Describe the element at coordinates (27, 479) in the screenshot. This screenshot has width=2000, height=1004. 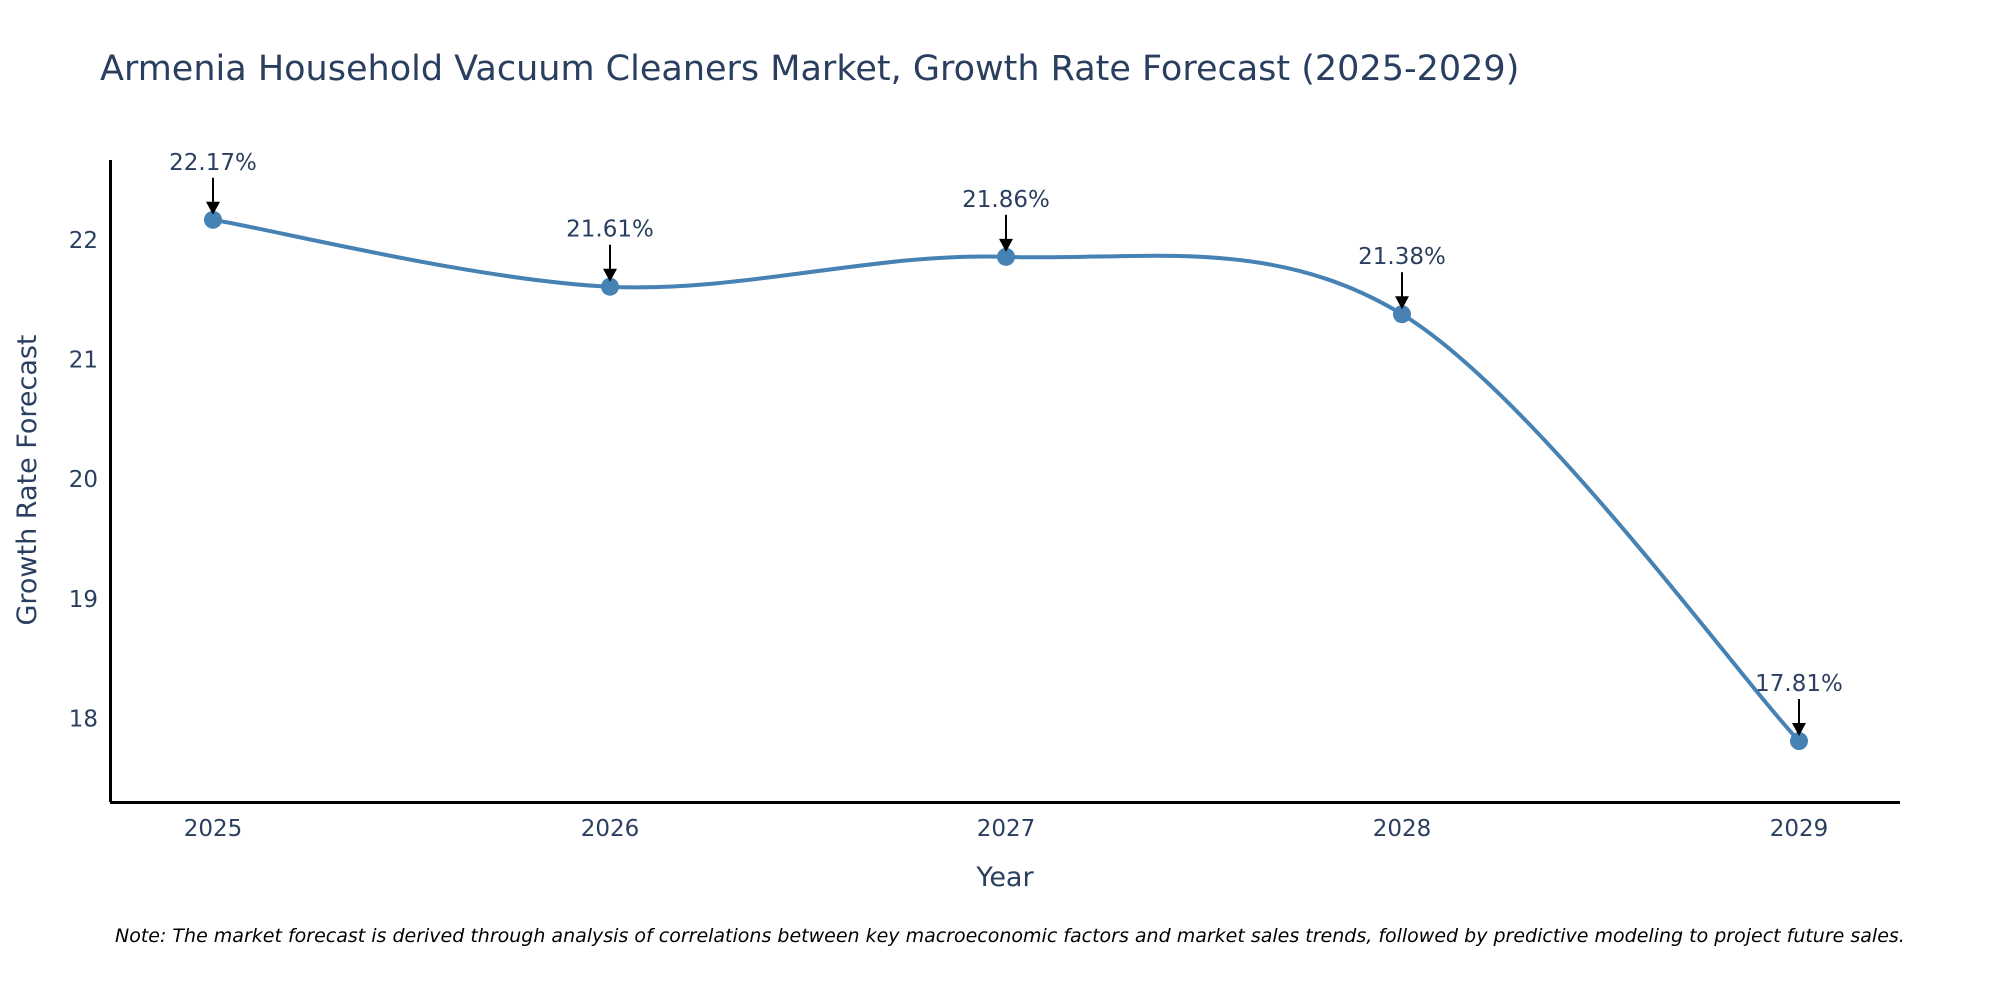
I see `y-axis-title: Growth Rate Forecast` at that location.